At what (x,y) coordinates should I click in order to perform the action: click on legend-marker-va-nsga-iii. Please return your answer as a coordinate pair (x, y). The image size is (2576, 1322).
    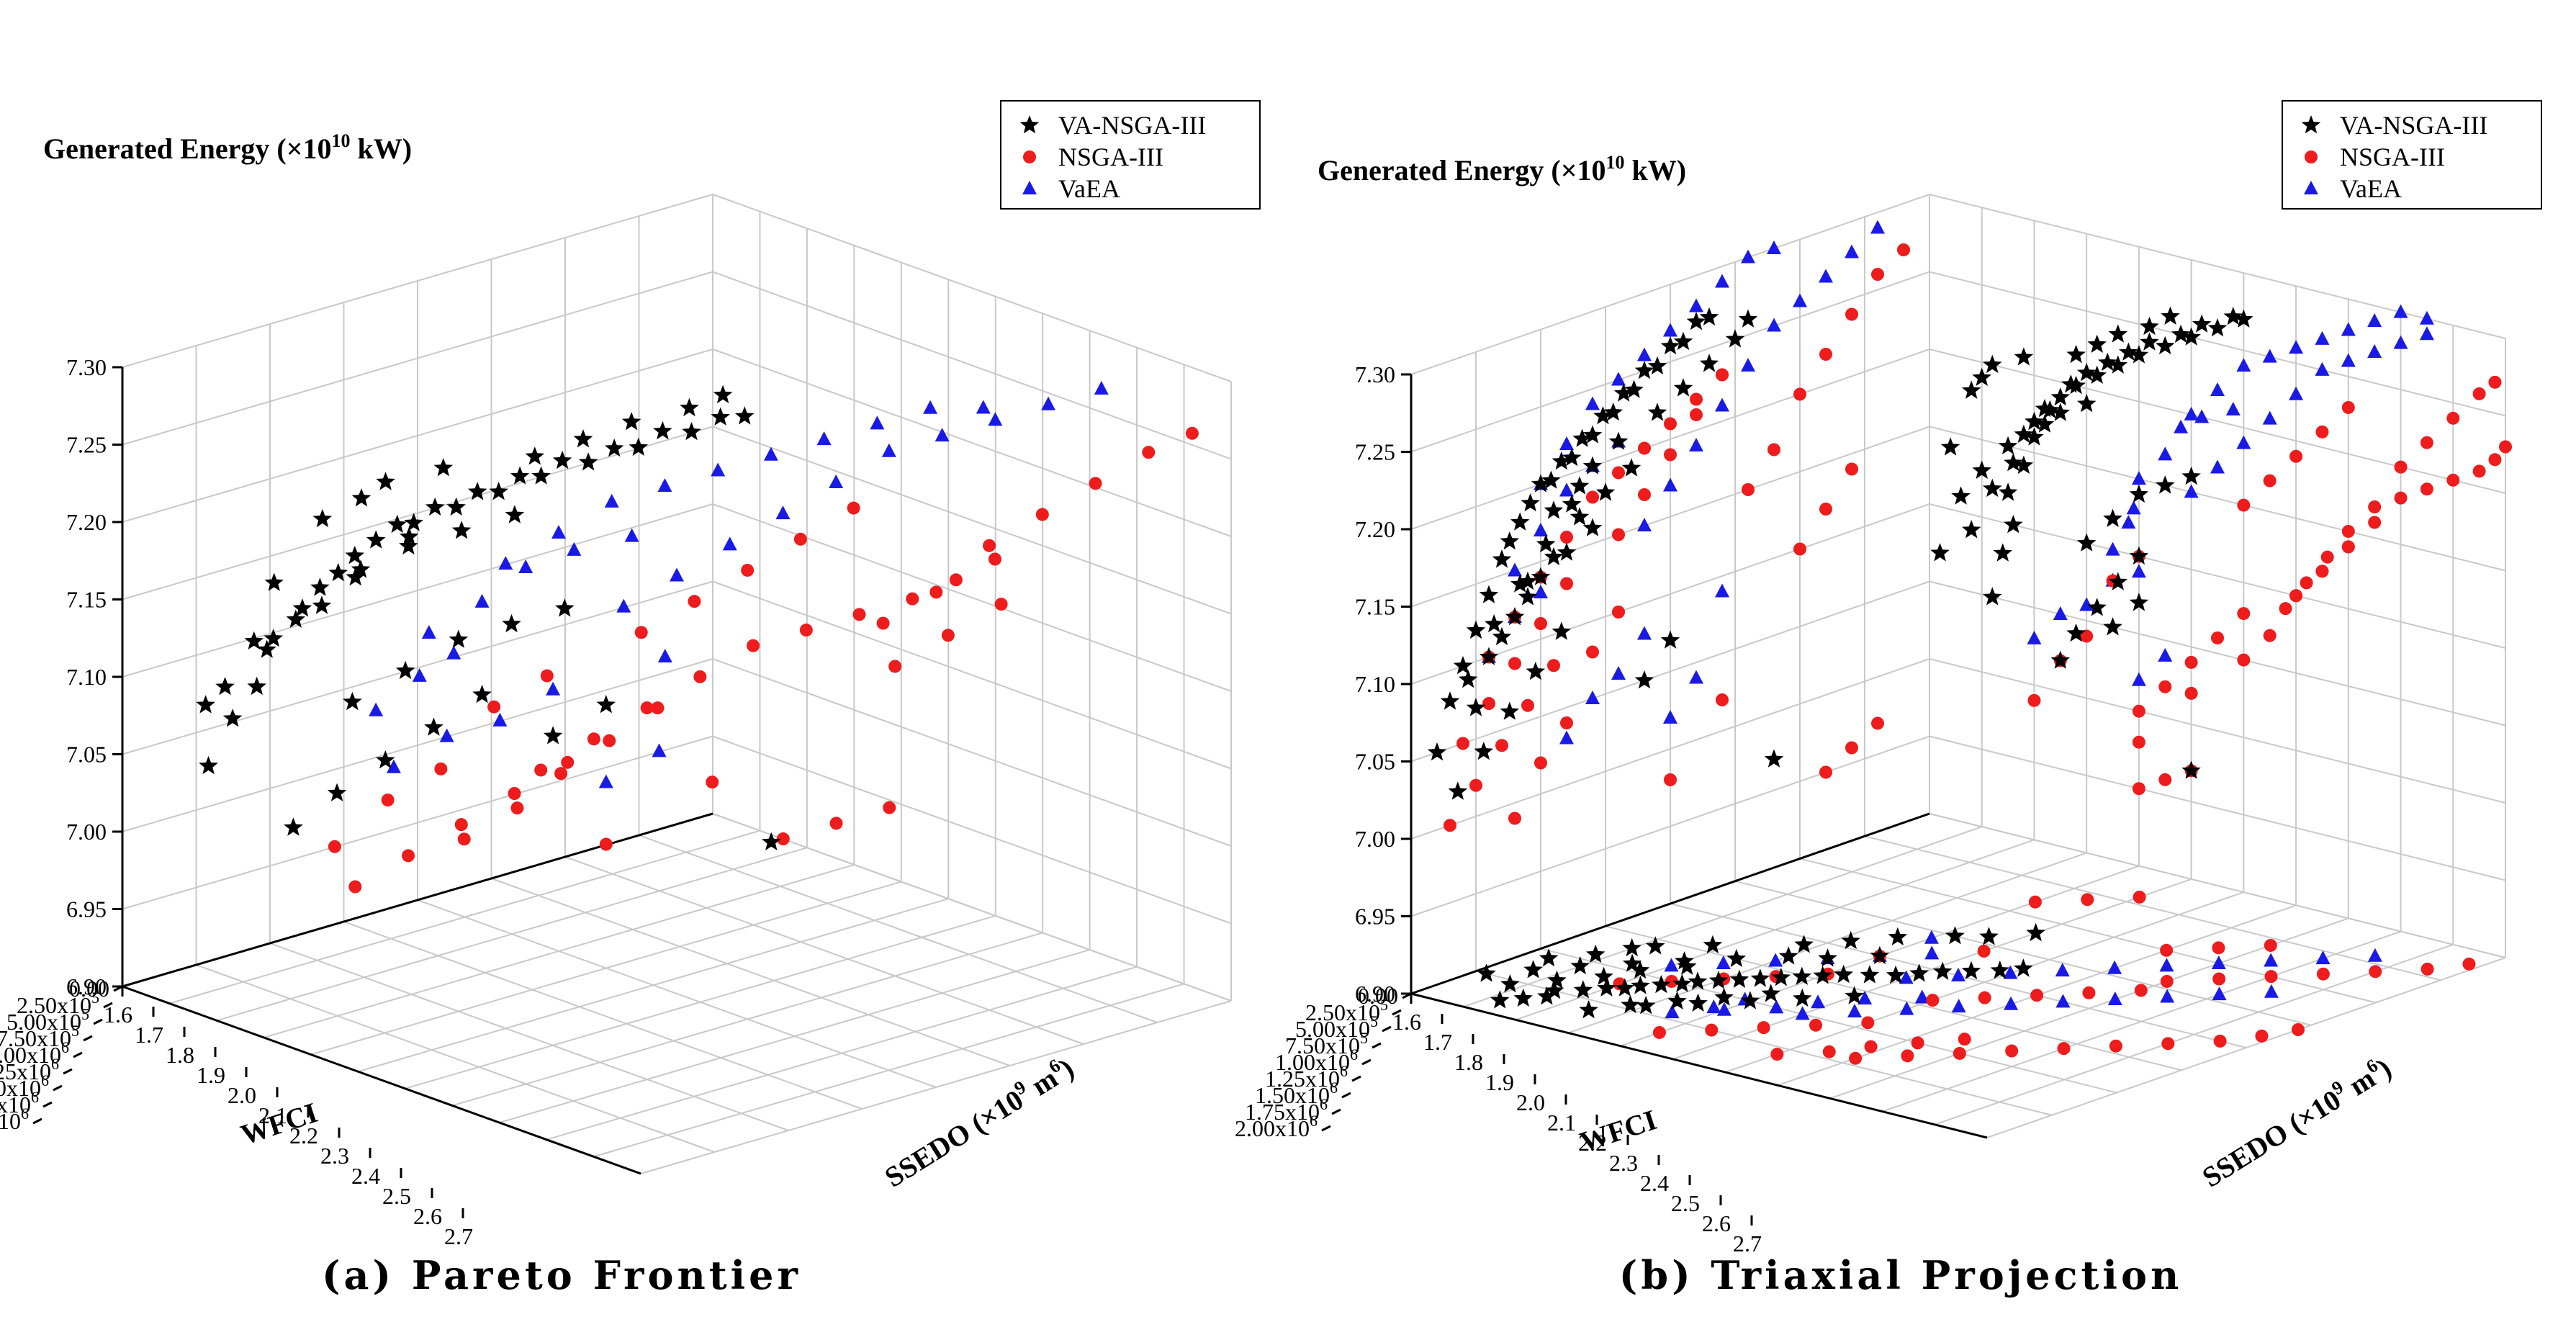
    Looking at the image, I should click on (1029, 124).